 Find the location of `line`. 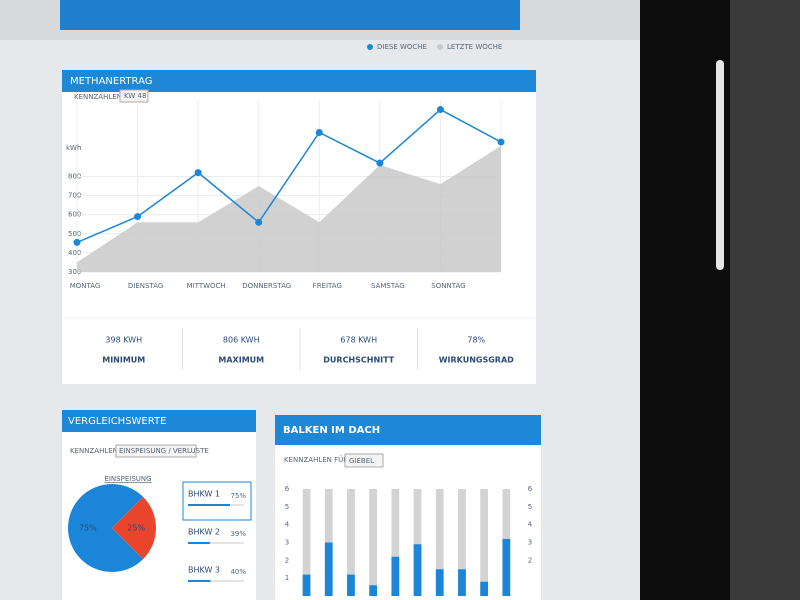

line is located at coordinates (289, 176).